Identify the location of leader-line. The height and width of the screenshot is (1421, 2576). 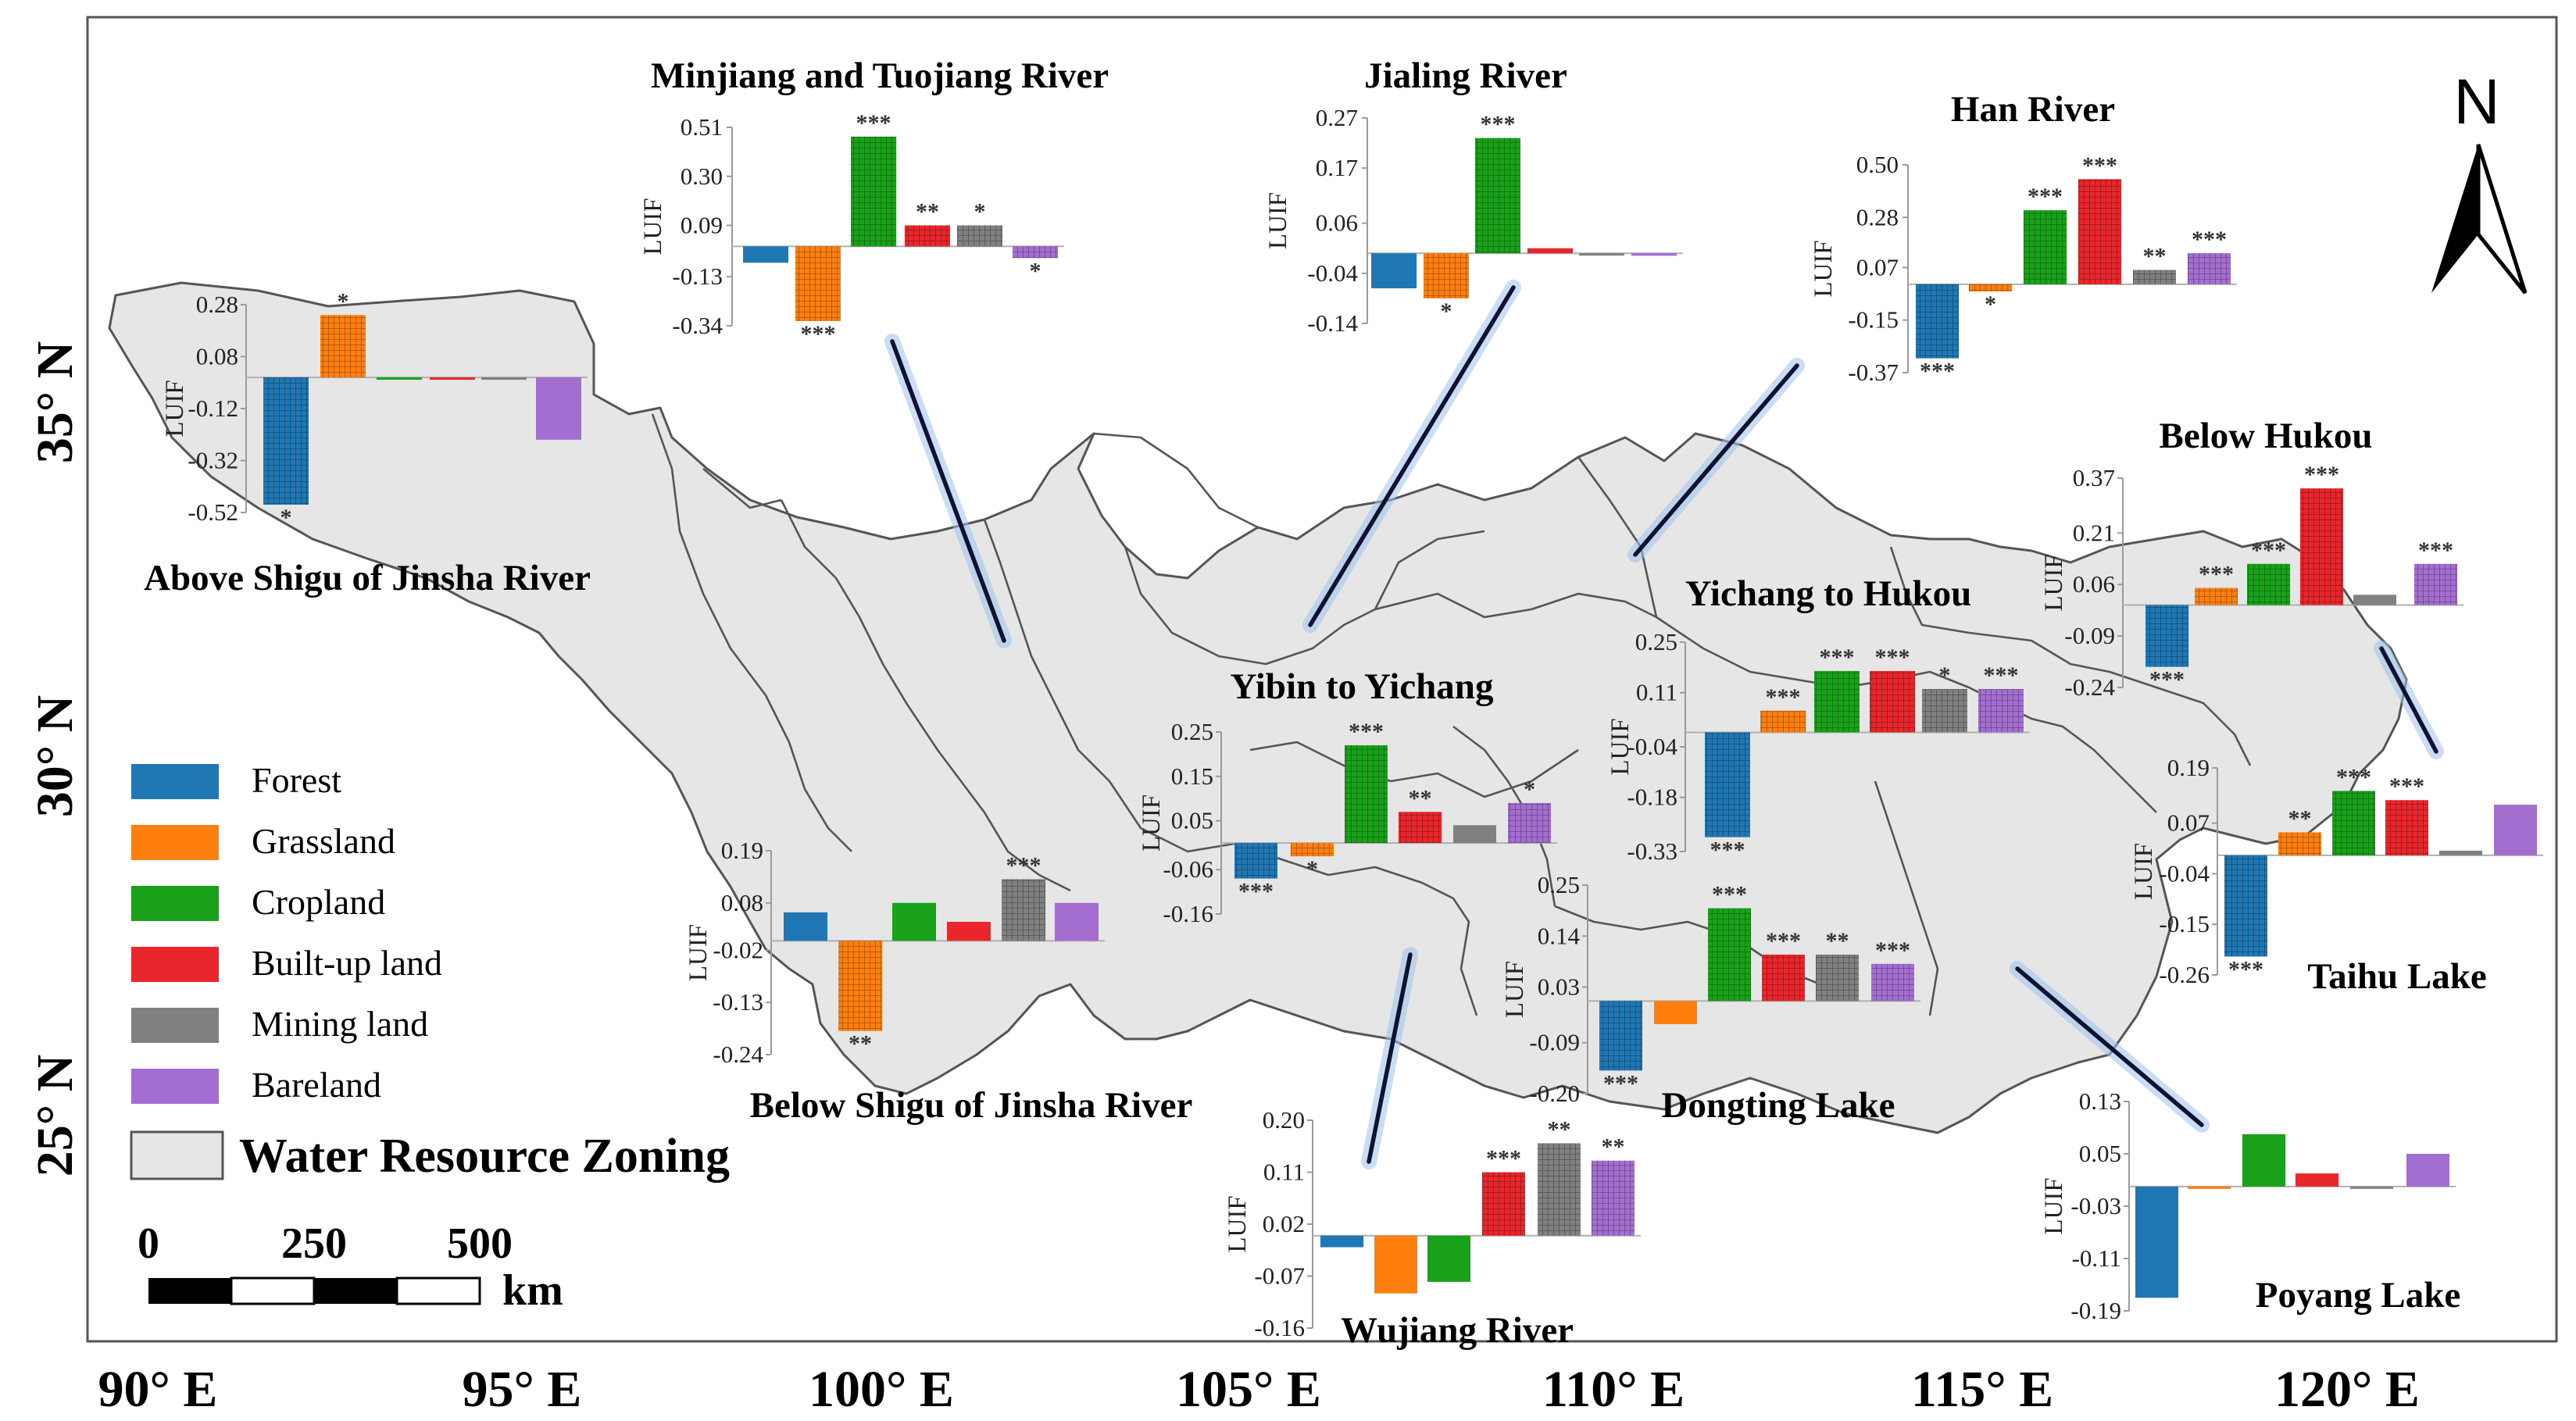
(2409, 700).